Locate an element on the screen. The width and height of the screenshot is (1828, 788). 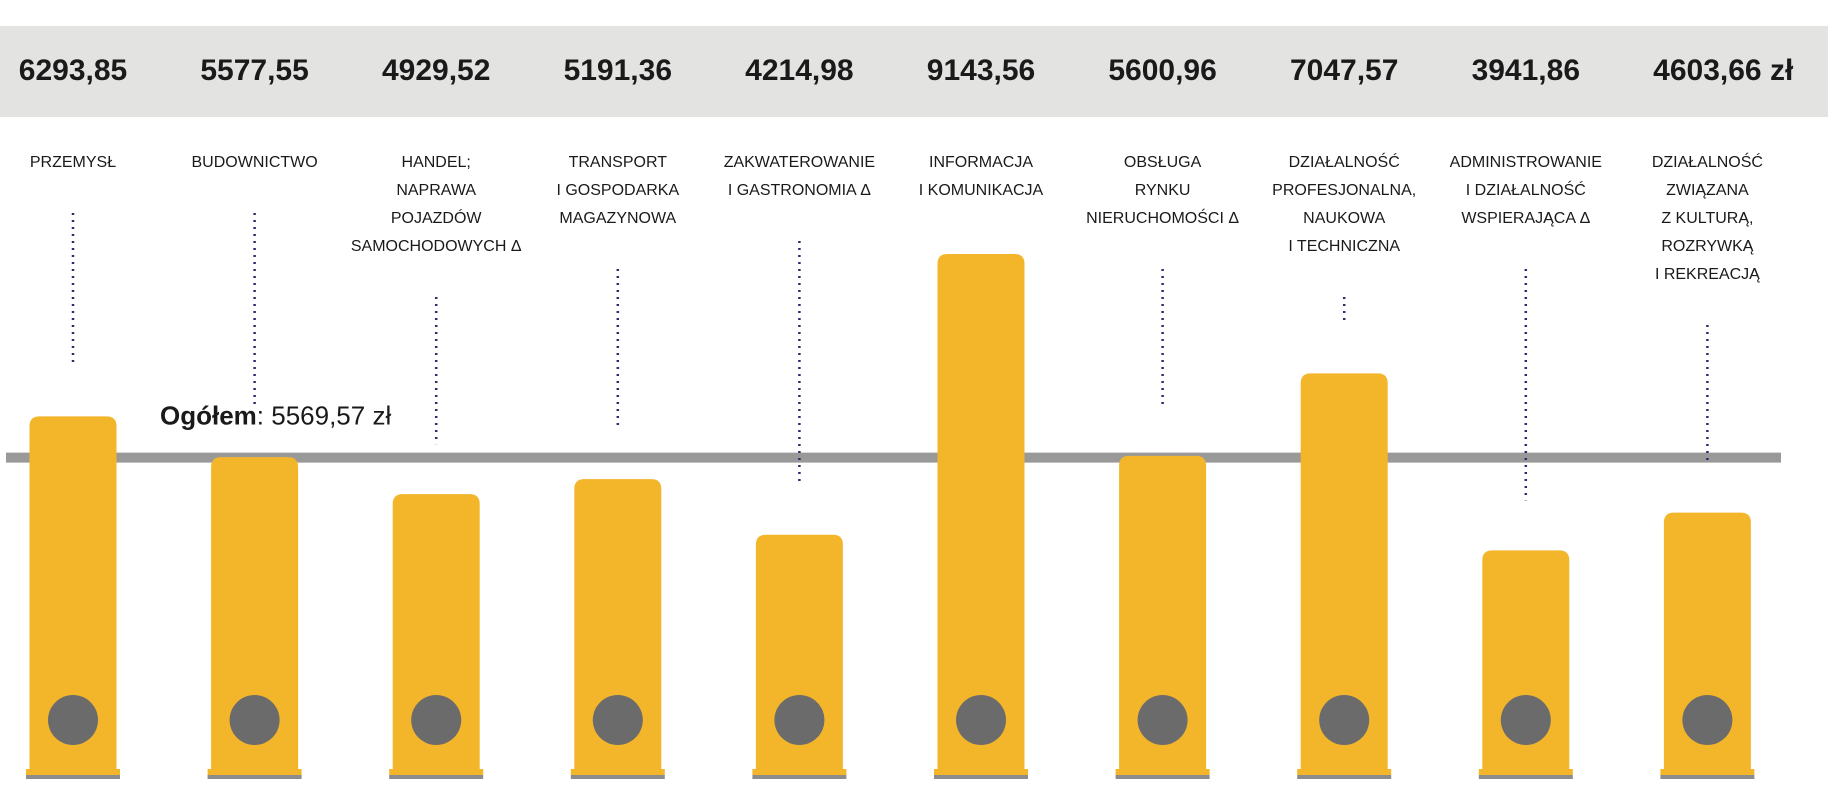
value-label: 4603,66 is located at coordinates (1707, 70).